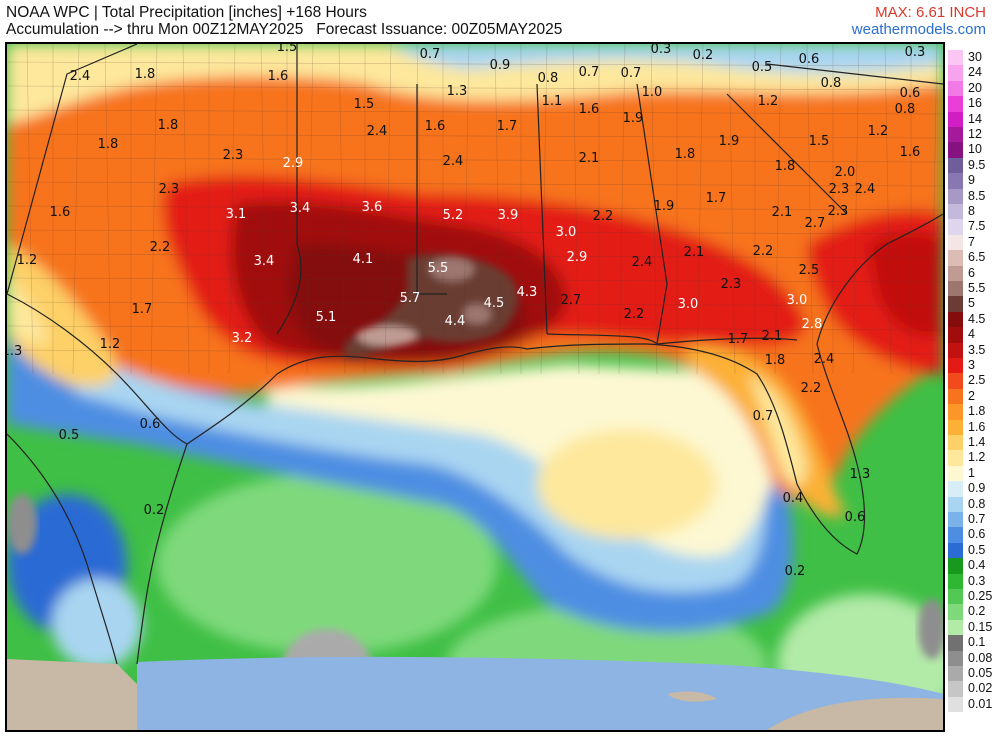 The width and height of the screenshot is (1000, 750). I want to click on precip-value-label: 1.8, so click(785, 166).